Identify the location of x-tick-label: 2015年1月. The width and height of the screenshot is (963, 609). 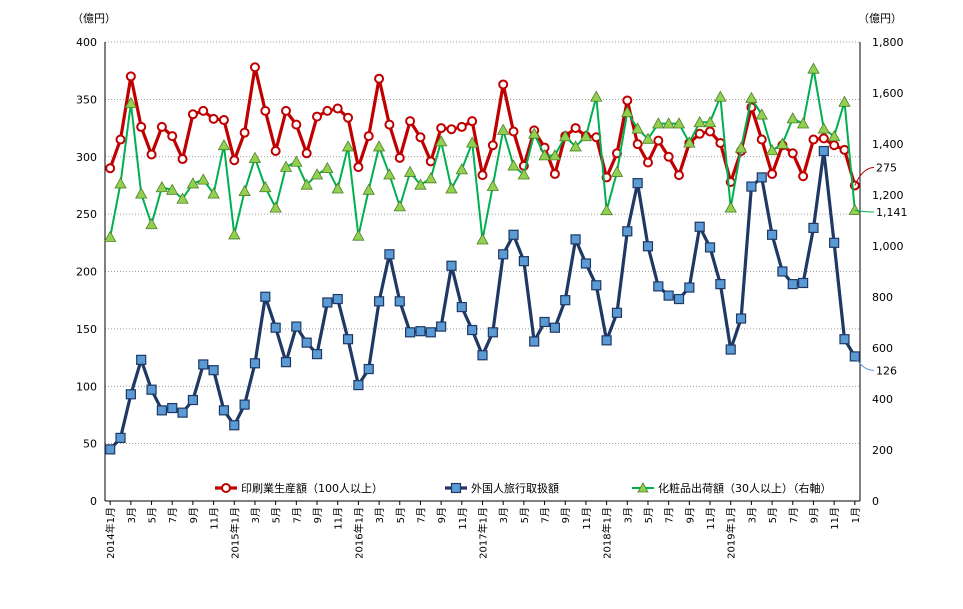
(234, 533).